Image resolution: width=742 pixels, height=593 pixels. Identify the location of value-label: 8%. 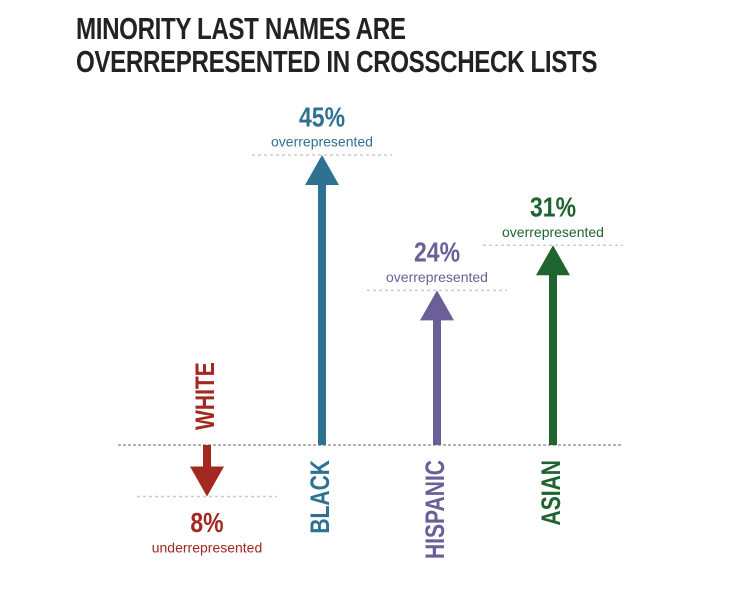
(206, 523).